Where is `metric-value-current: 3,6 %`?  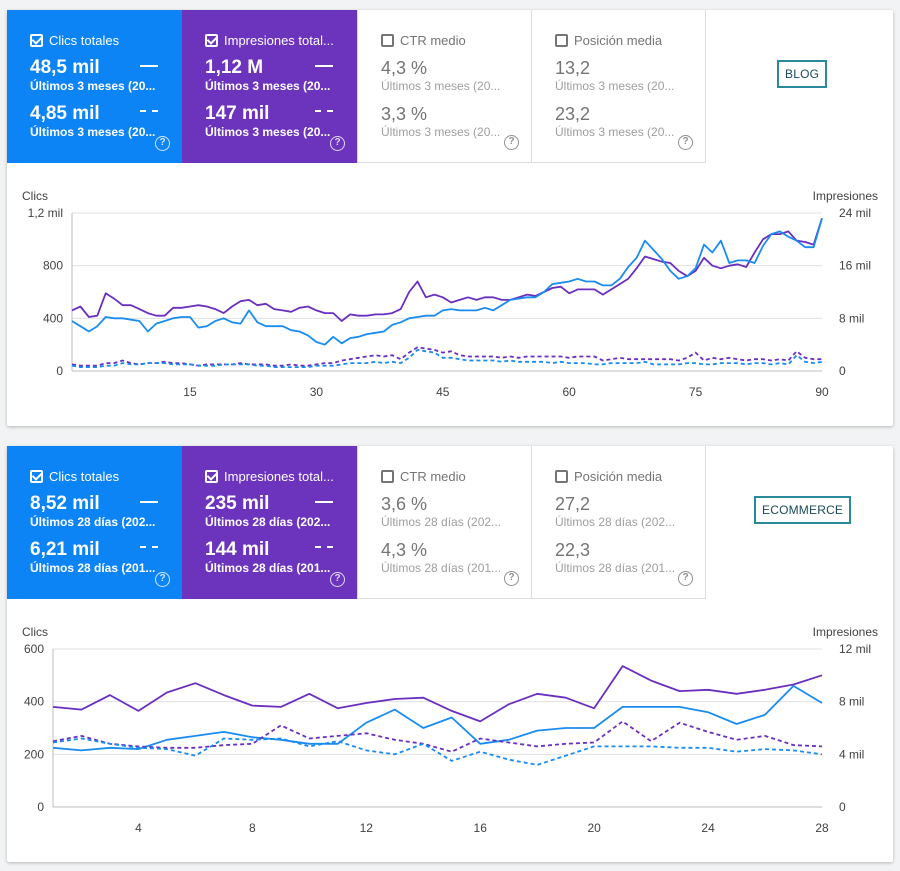
metric-value-current: 3,6 % is located at coordinates (404, 504).